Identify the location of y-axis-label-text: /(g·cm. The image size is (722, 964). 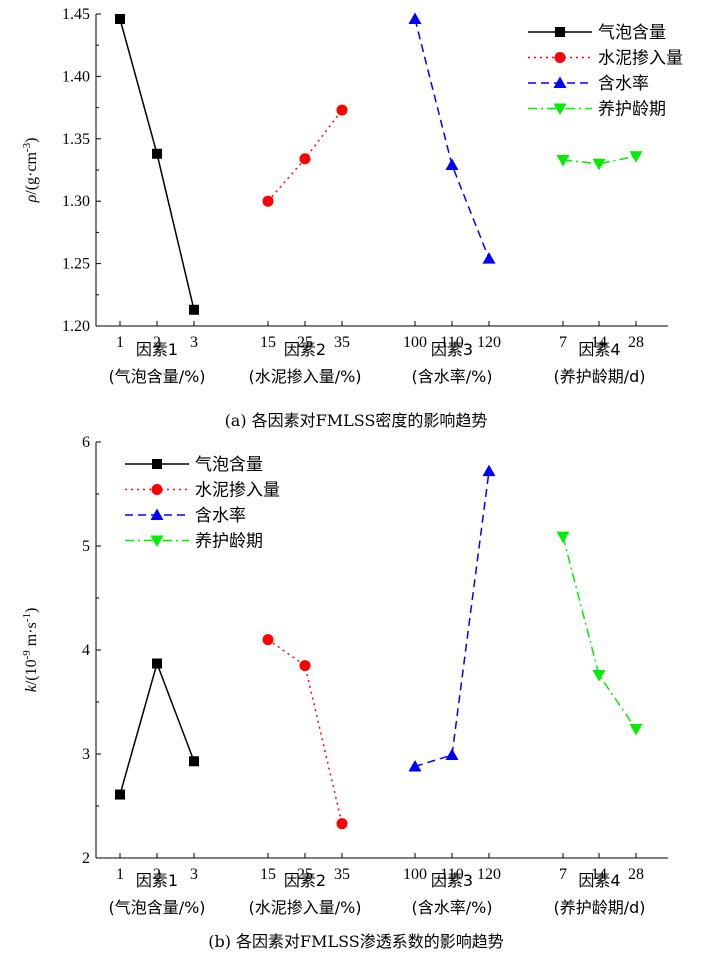
(31, 173).